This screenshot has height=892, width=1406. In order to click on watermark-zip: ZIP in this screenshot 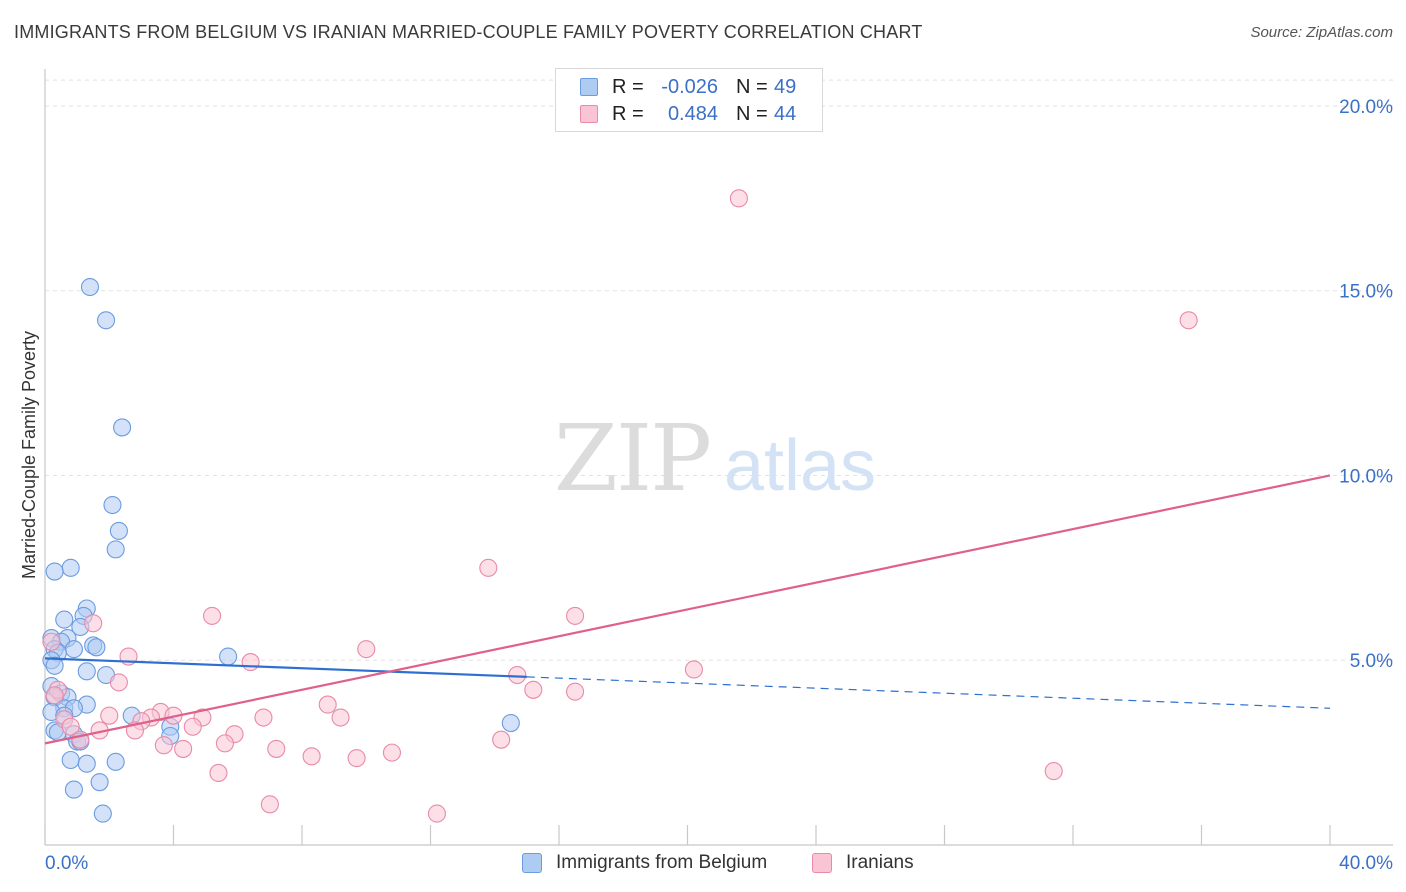, I will do `click(632, 458)`.